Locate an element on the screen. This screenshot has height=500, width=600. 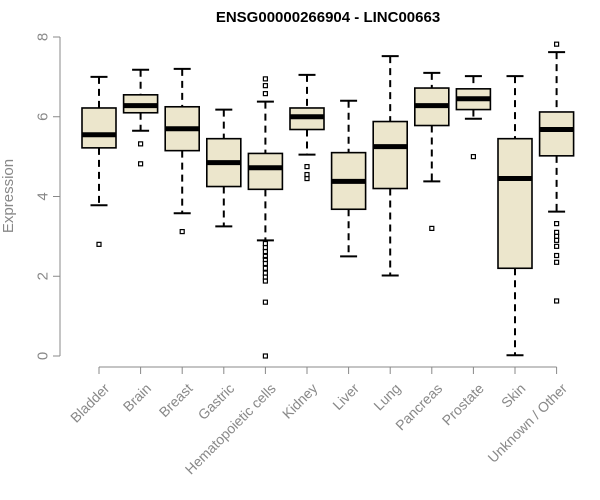
y-axis: 0 2 4 6 8 is located at coordinates (48, 196).